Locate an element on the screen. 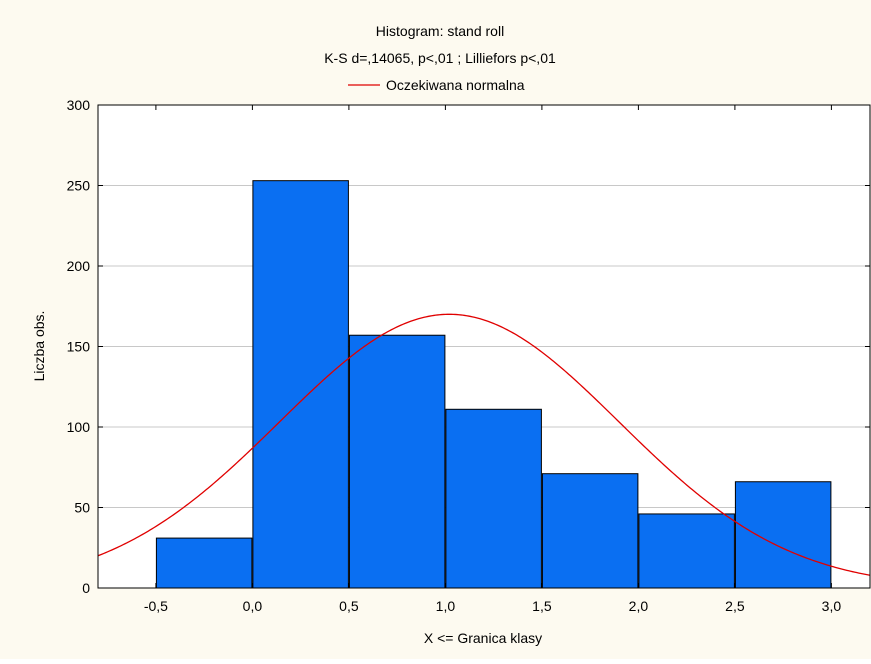 This screenshot has height=664, width=871. y-tick-label: 150 is located at coordinates (79, 347).